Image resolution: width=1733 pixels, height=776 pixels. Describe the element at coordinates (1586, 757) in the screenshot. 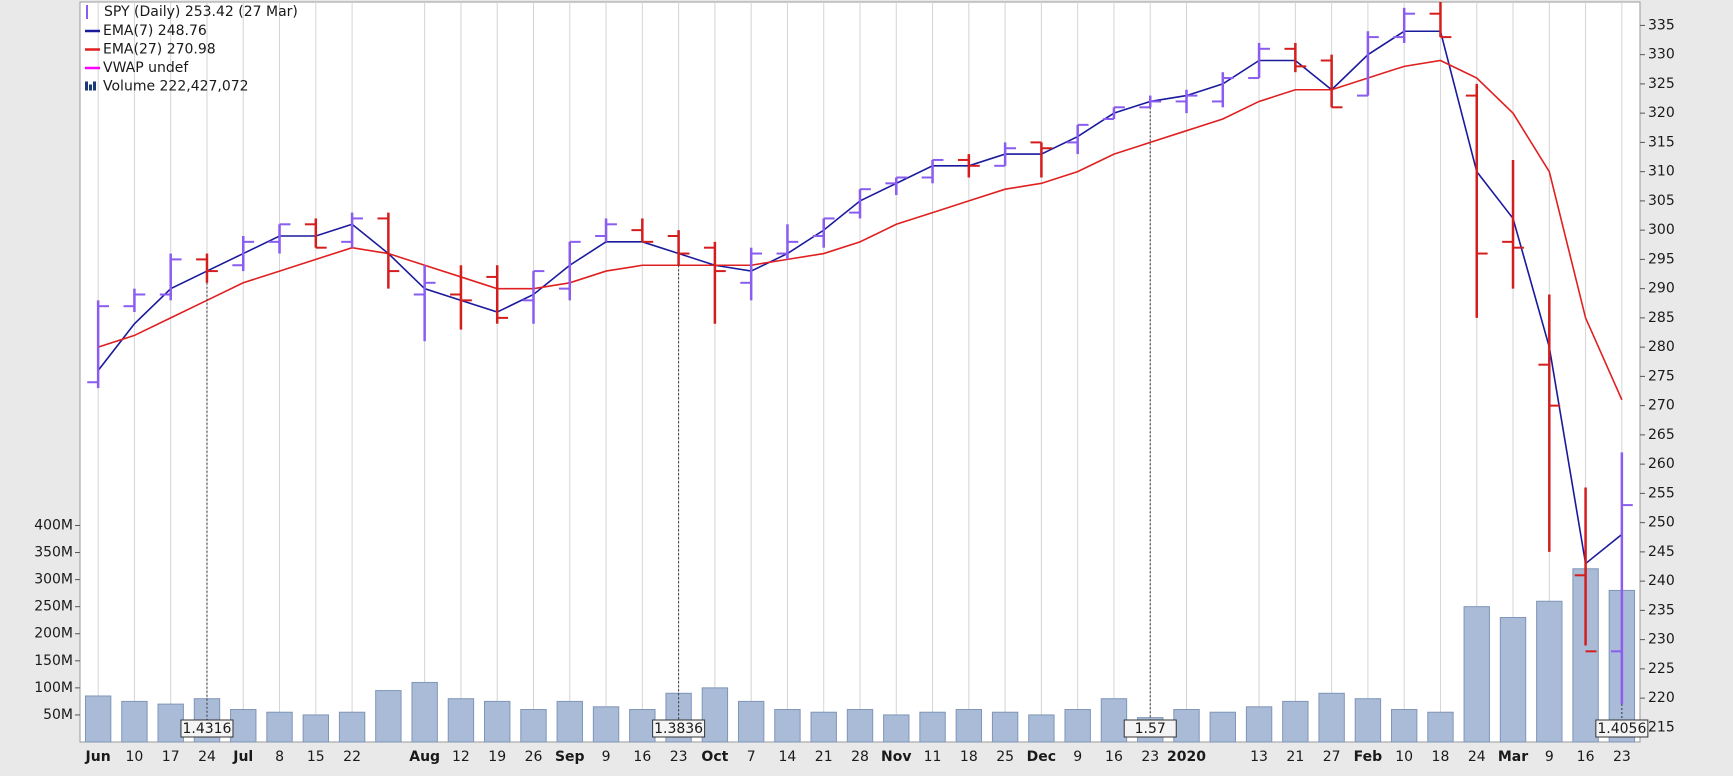

I see `x-tick-label: 16` at that location.